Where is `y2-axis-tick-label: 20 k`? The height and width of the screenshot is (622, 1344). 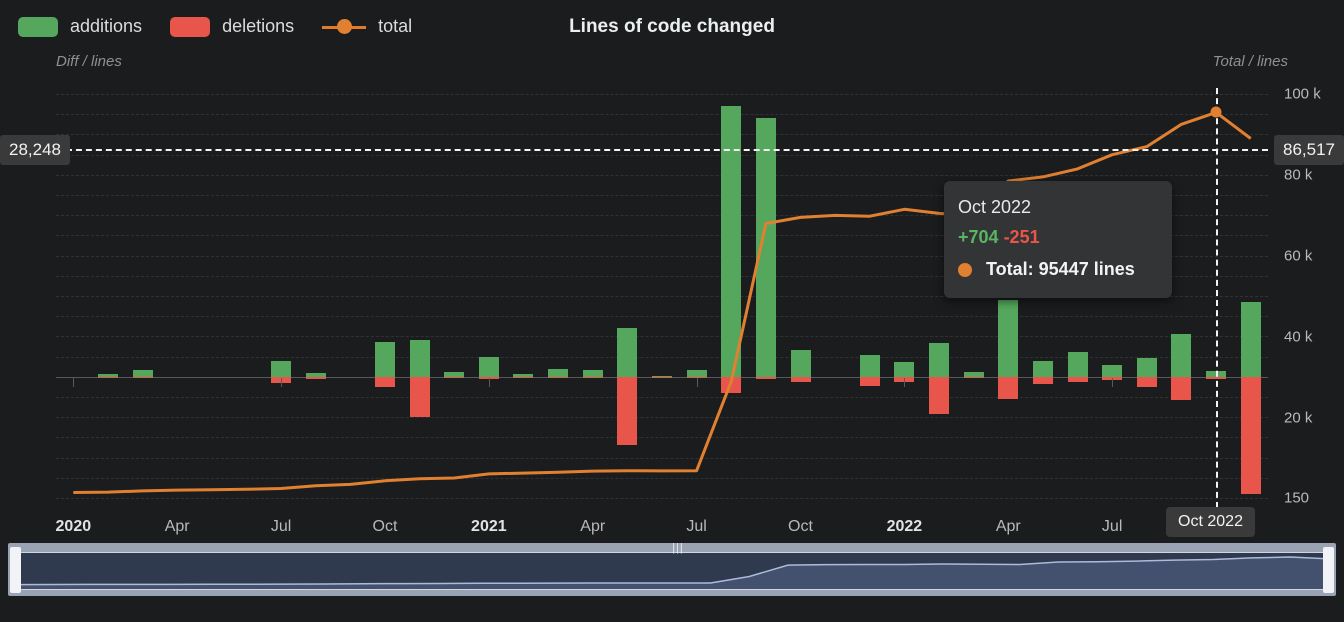 y2-axis-tick-label: 20 k is located at coordinates (1298, 418).